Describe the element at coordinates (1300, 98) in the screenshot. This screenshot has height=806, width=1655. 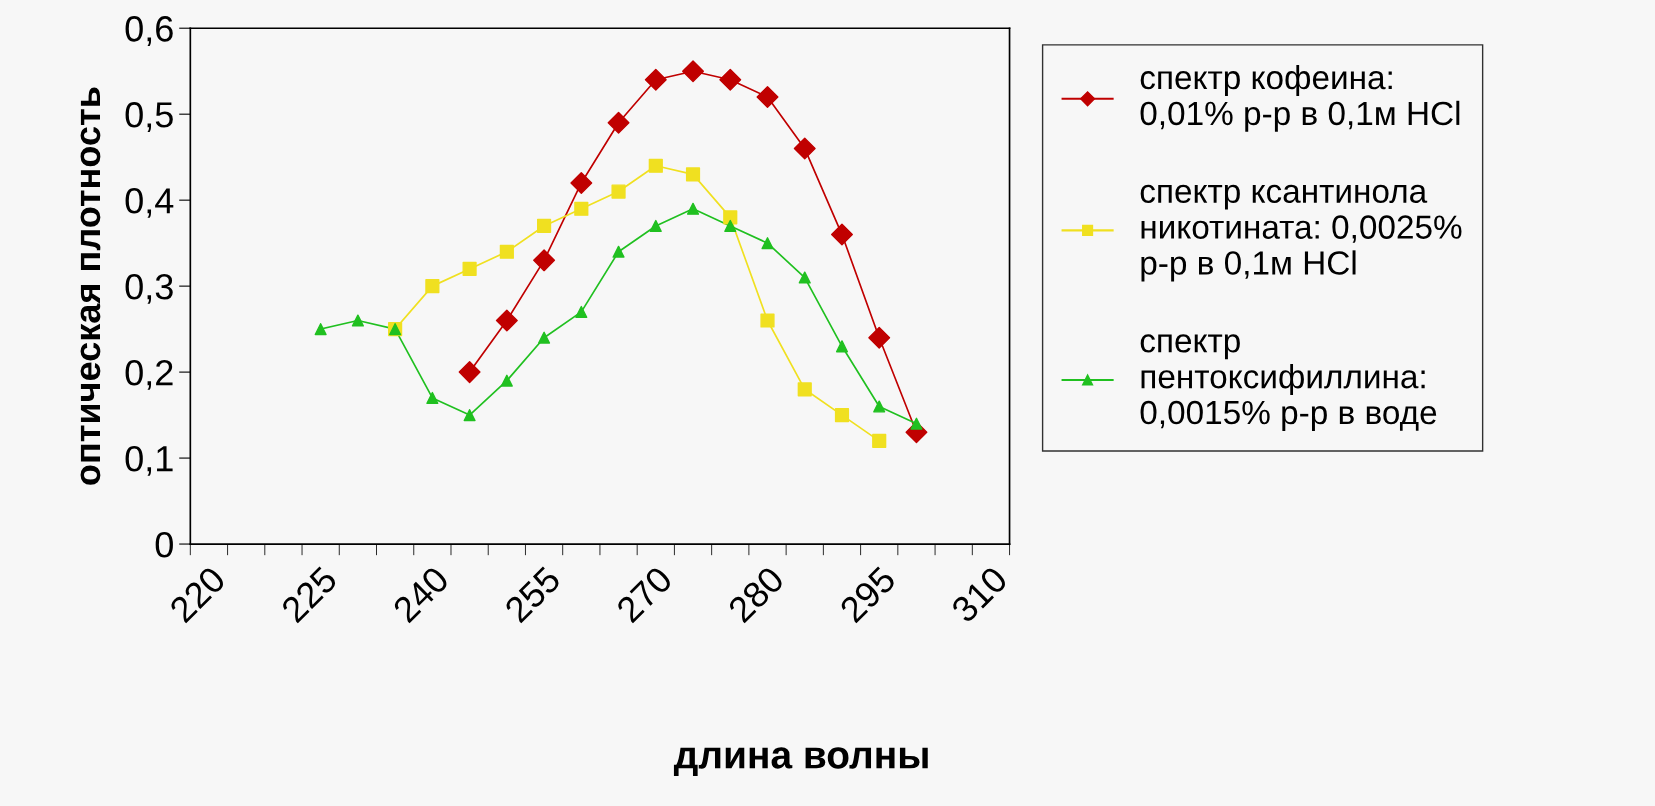
I see `legend-label: спектр кофеина: 0,01% р-р в 0,1м HCl` at that location.